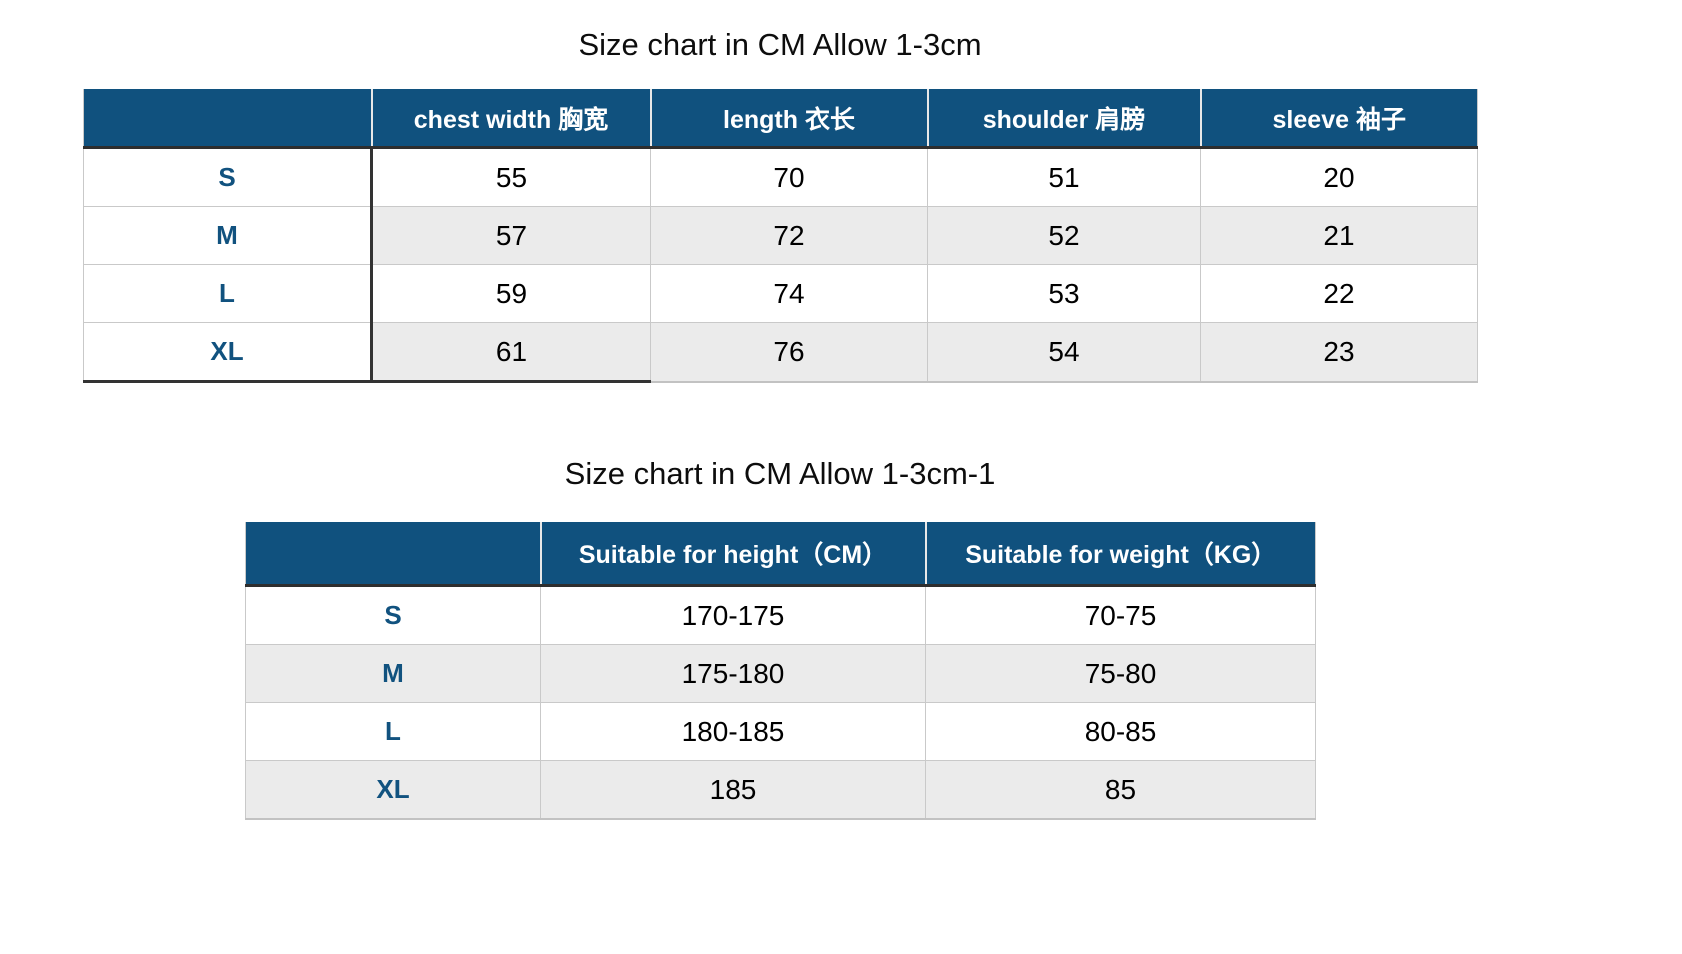 The width and height of the screenshot is (1682, 954). Describe the element at coordinates (789, 236) in the screenshot. I see `table-cell: 72` at that location.